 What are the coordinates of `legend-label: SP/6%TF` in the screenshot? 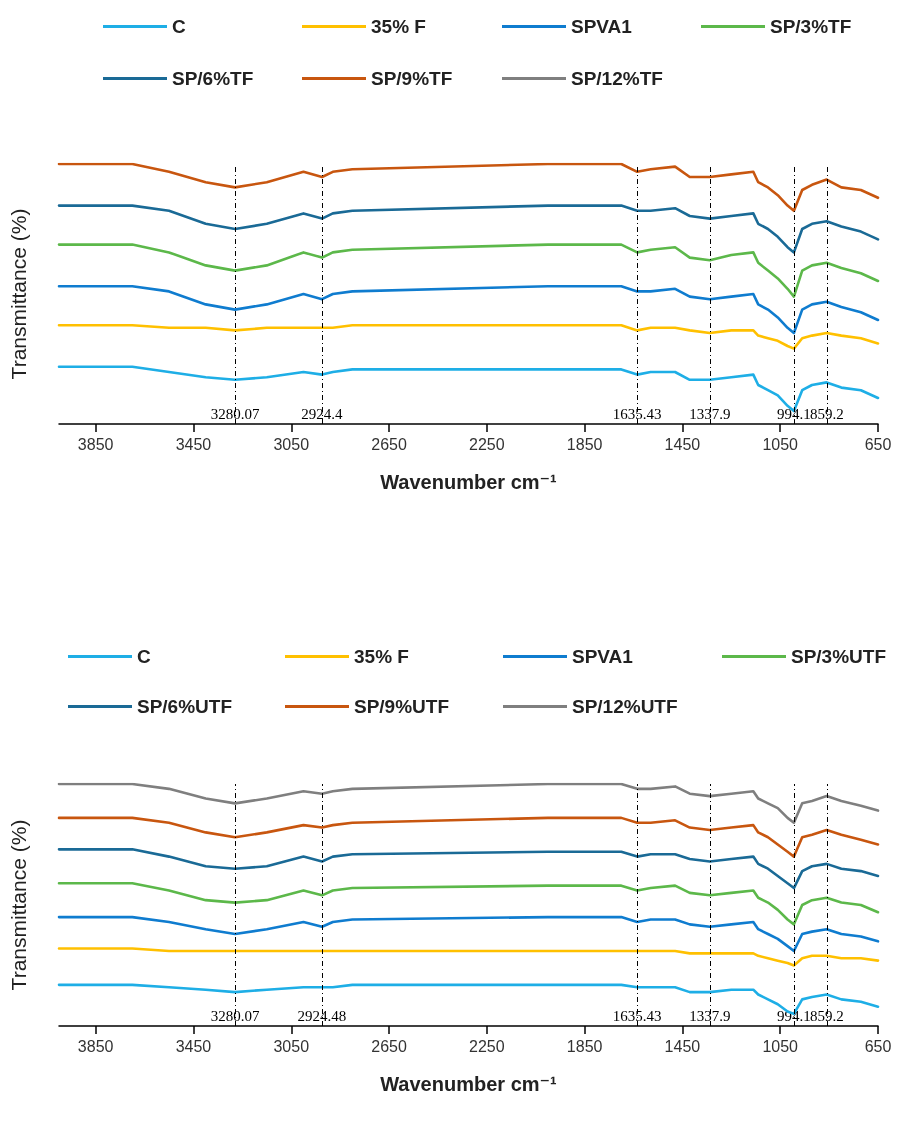 It's located at (213, 78).